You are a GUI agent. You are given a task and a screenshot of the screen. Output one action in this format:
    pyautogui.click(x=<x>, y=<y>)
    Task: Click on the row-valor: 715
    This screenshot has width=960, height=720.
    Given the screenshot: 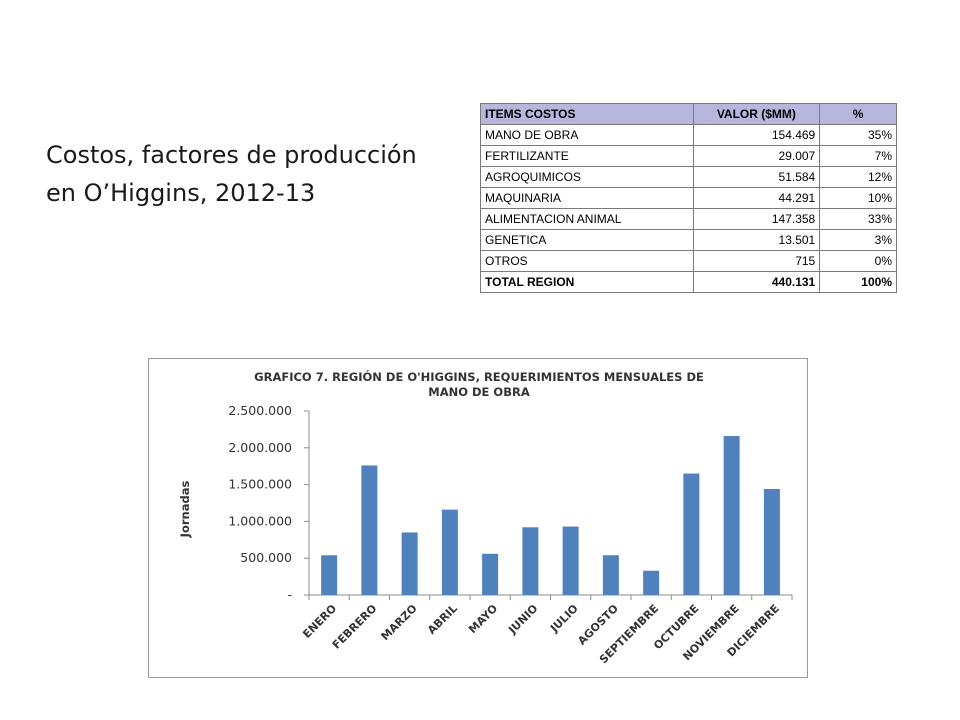 What is the action you would take?
    pyautogui.click(x=756, y=261)
    